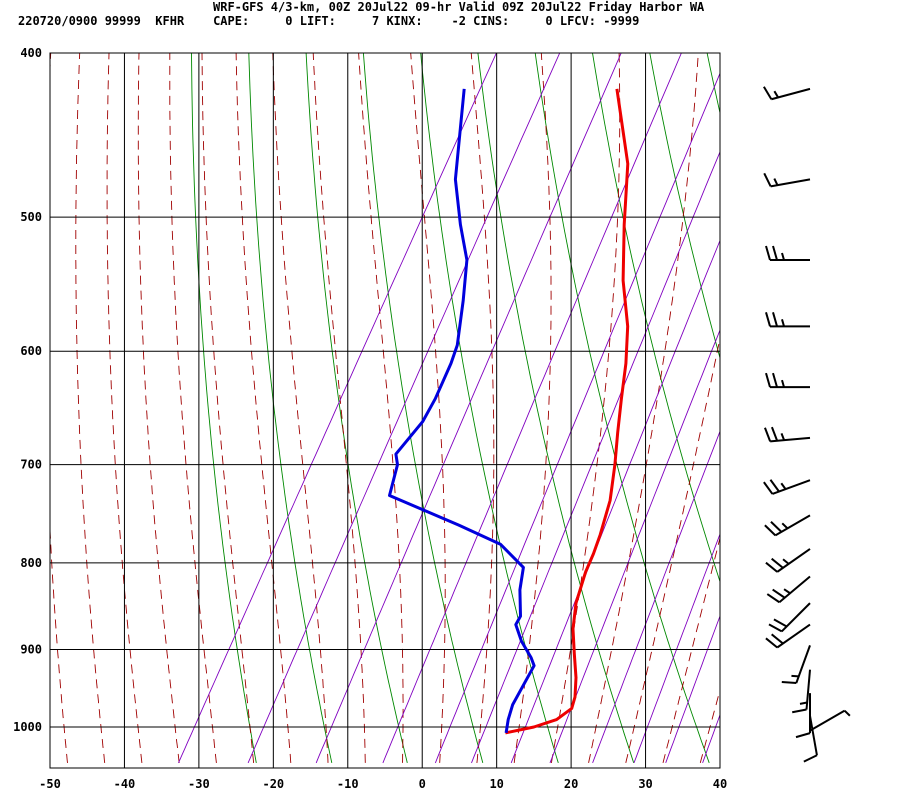 Image resolution: width=900 pixels, height=800 pixels. What do you see at coordinates (720, 784) in the screenshot?
I see `x-tick-label: 40` at bounding box center [720, 784].